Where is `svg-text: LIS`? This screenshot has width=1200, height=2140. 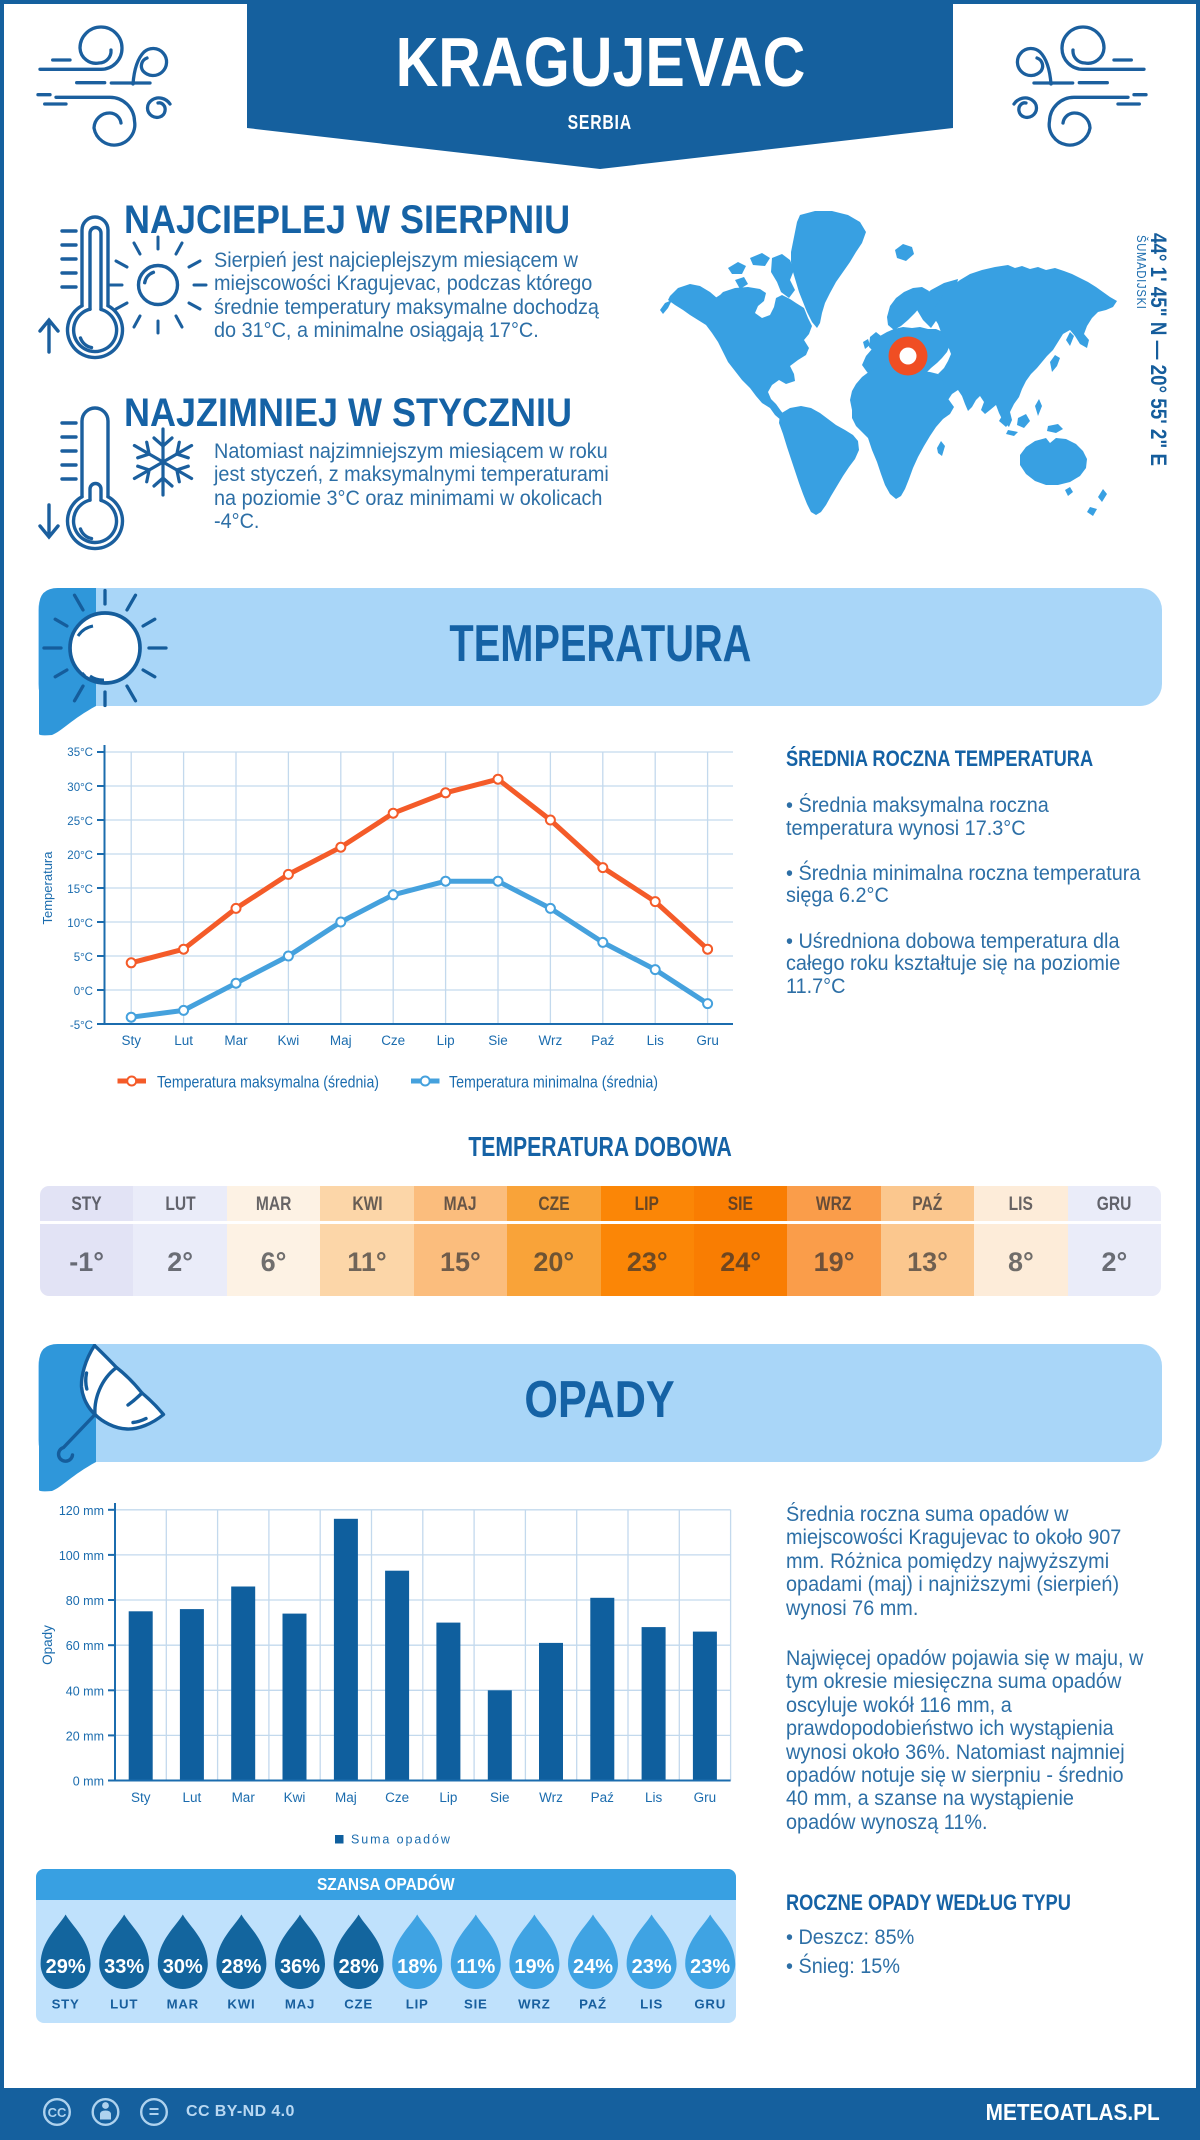 svg-text: LIS is located at coordinates (651, 2004).